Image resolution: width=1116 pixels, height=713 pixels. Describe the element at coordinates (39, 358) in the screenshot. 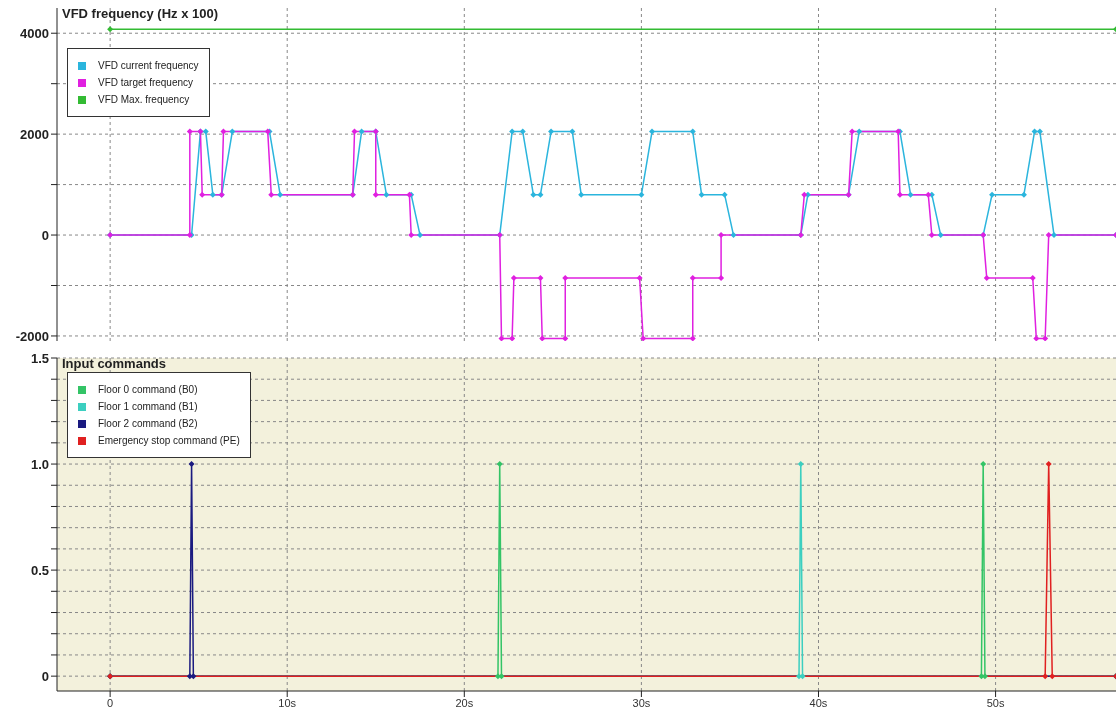

I see `y-tick-label: 1.5` at that location.